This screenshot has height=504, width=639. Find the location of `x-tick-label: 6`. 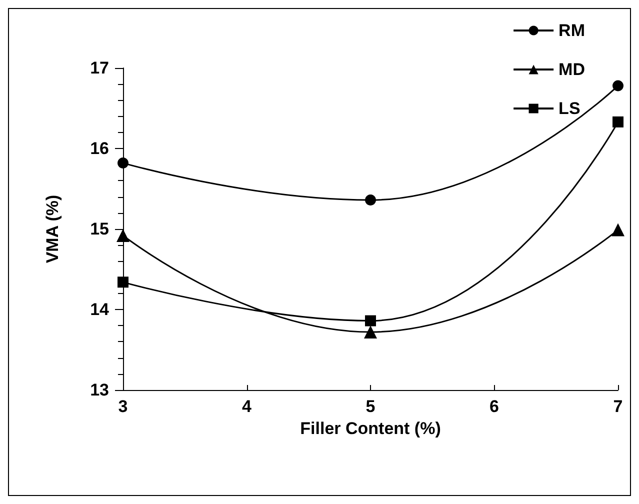

x-tick-label: 6 is located at coordinates (494, 406).